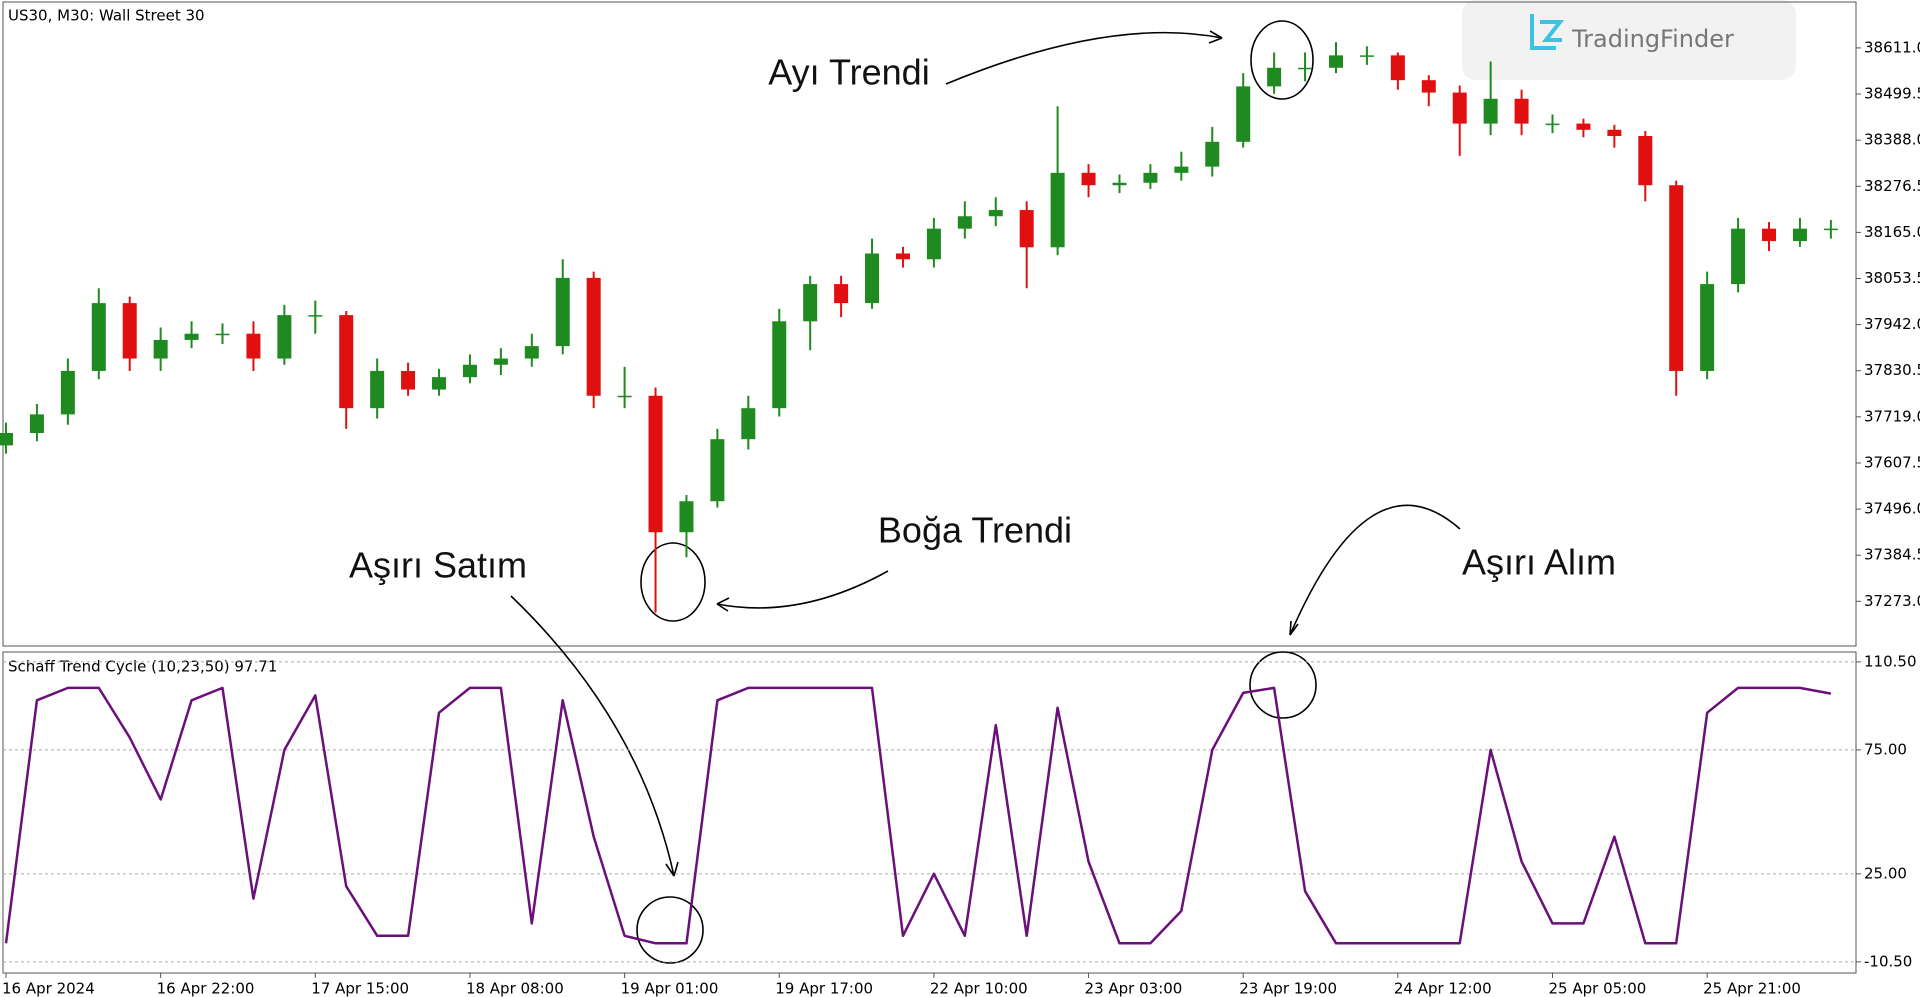 The width and height of the screenshot is (1920, 997). I want to click on y-tick-label: 38388.0, so click(1892, 140).